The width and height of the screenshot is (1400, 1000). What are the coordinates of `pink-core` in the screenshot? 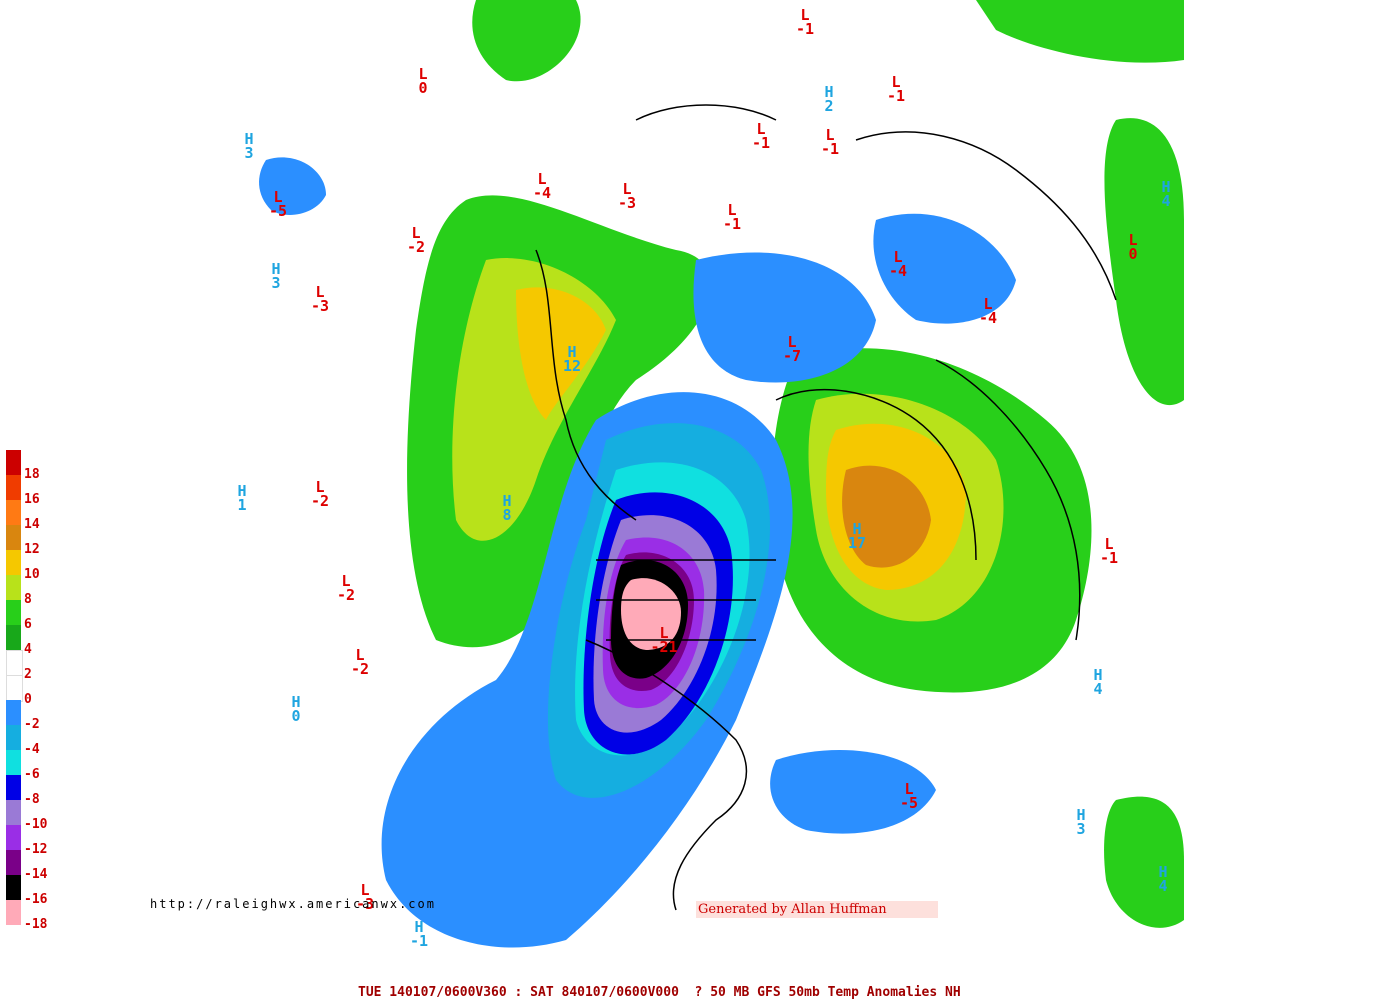 It's located at (651, 614).